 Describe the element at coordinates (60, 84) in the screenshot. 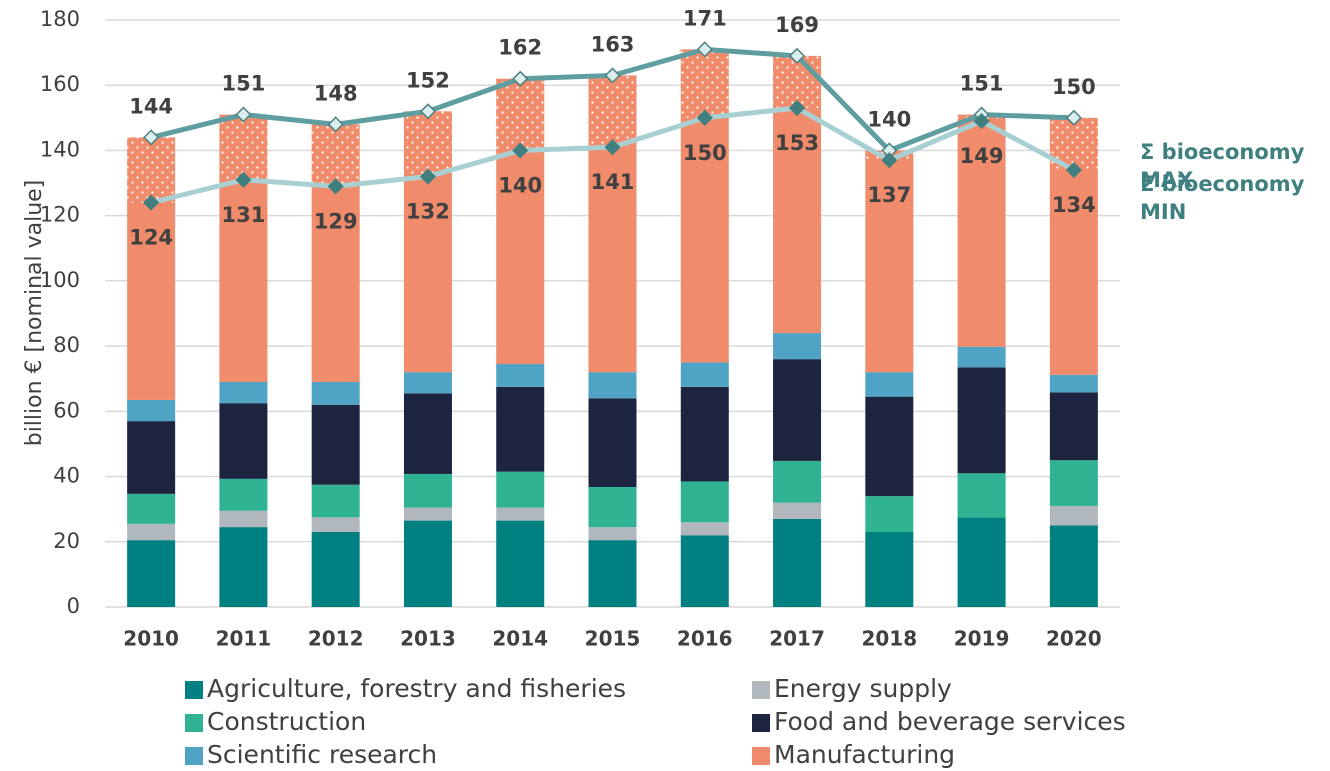

I see `y-tick-label: 160` at that location.